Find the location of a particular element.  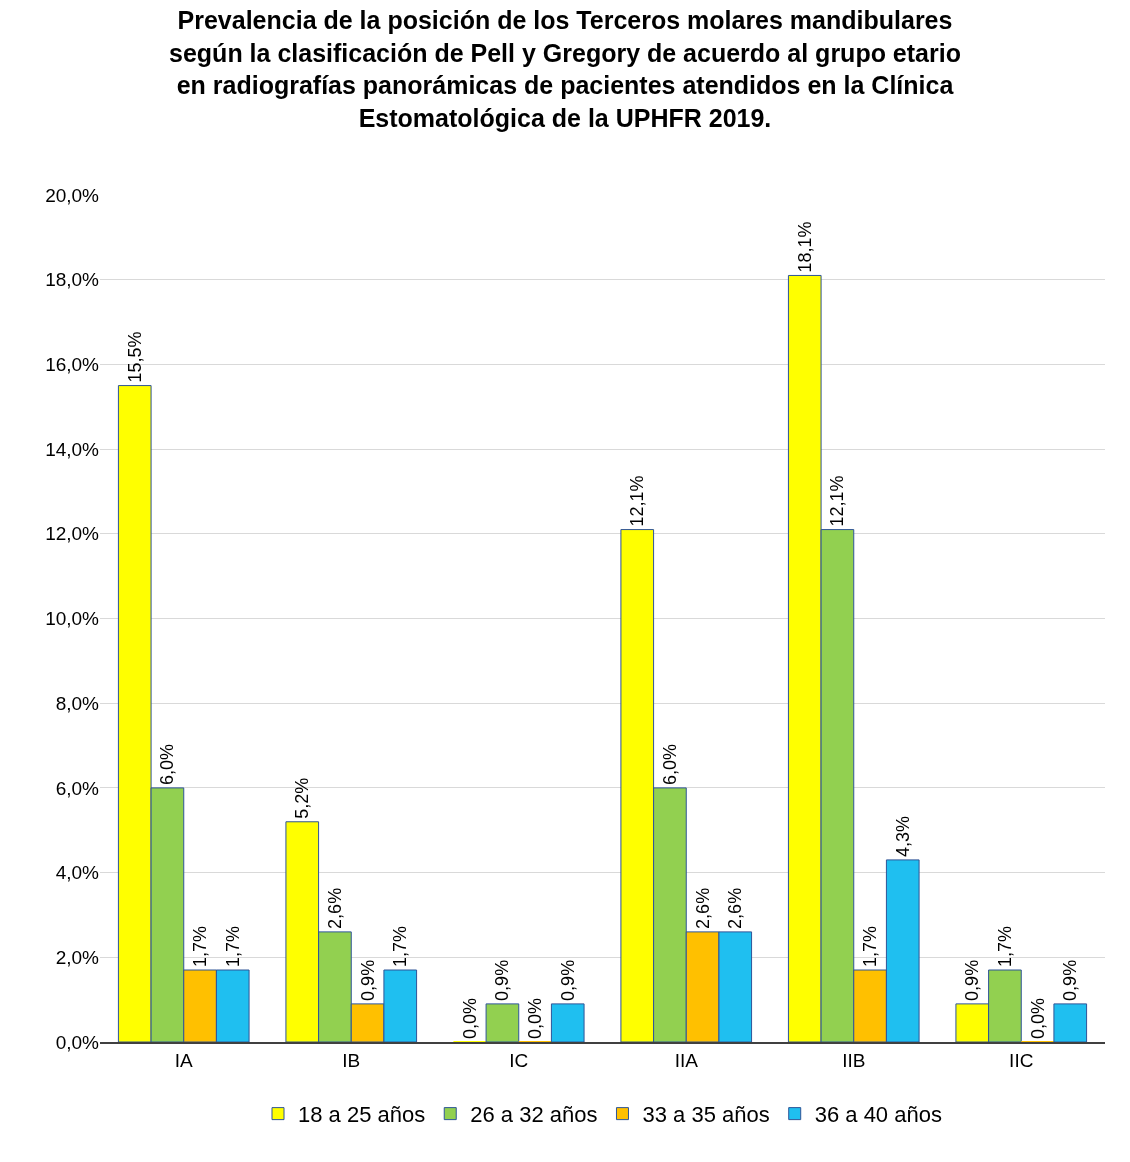

x-tick-label: IB is located at coordinates (351, 1060).